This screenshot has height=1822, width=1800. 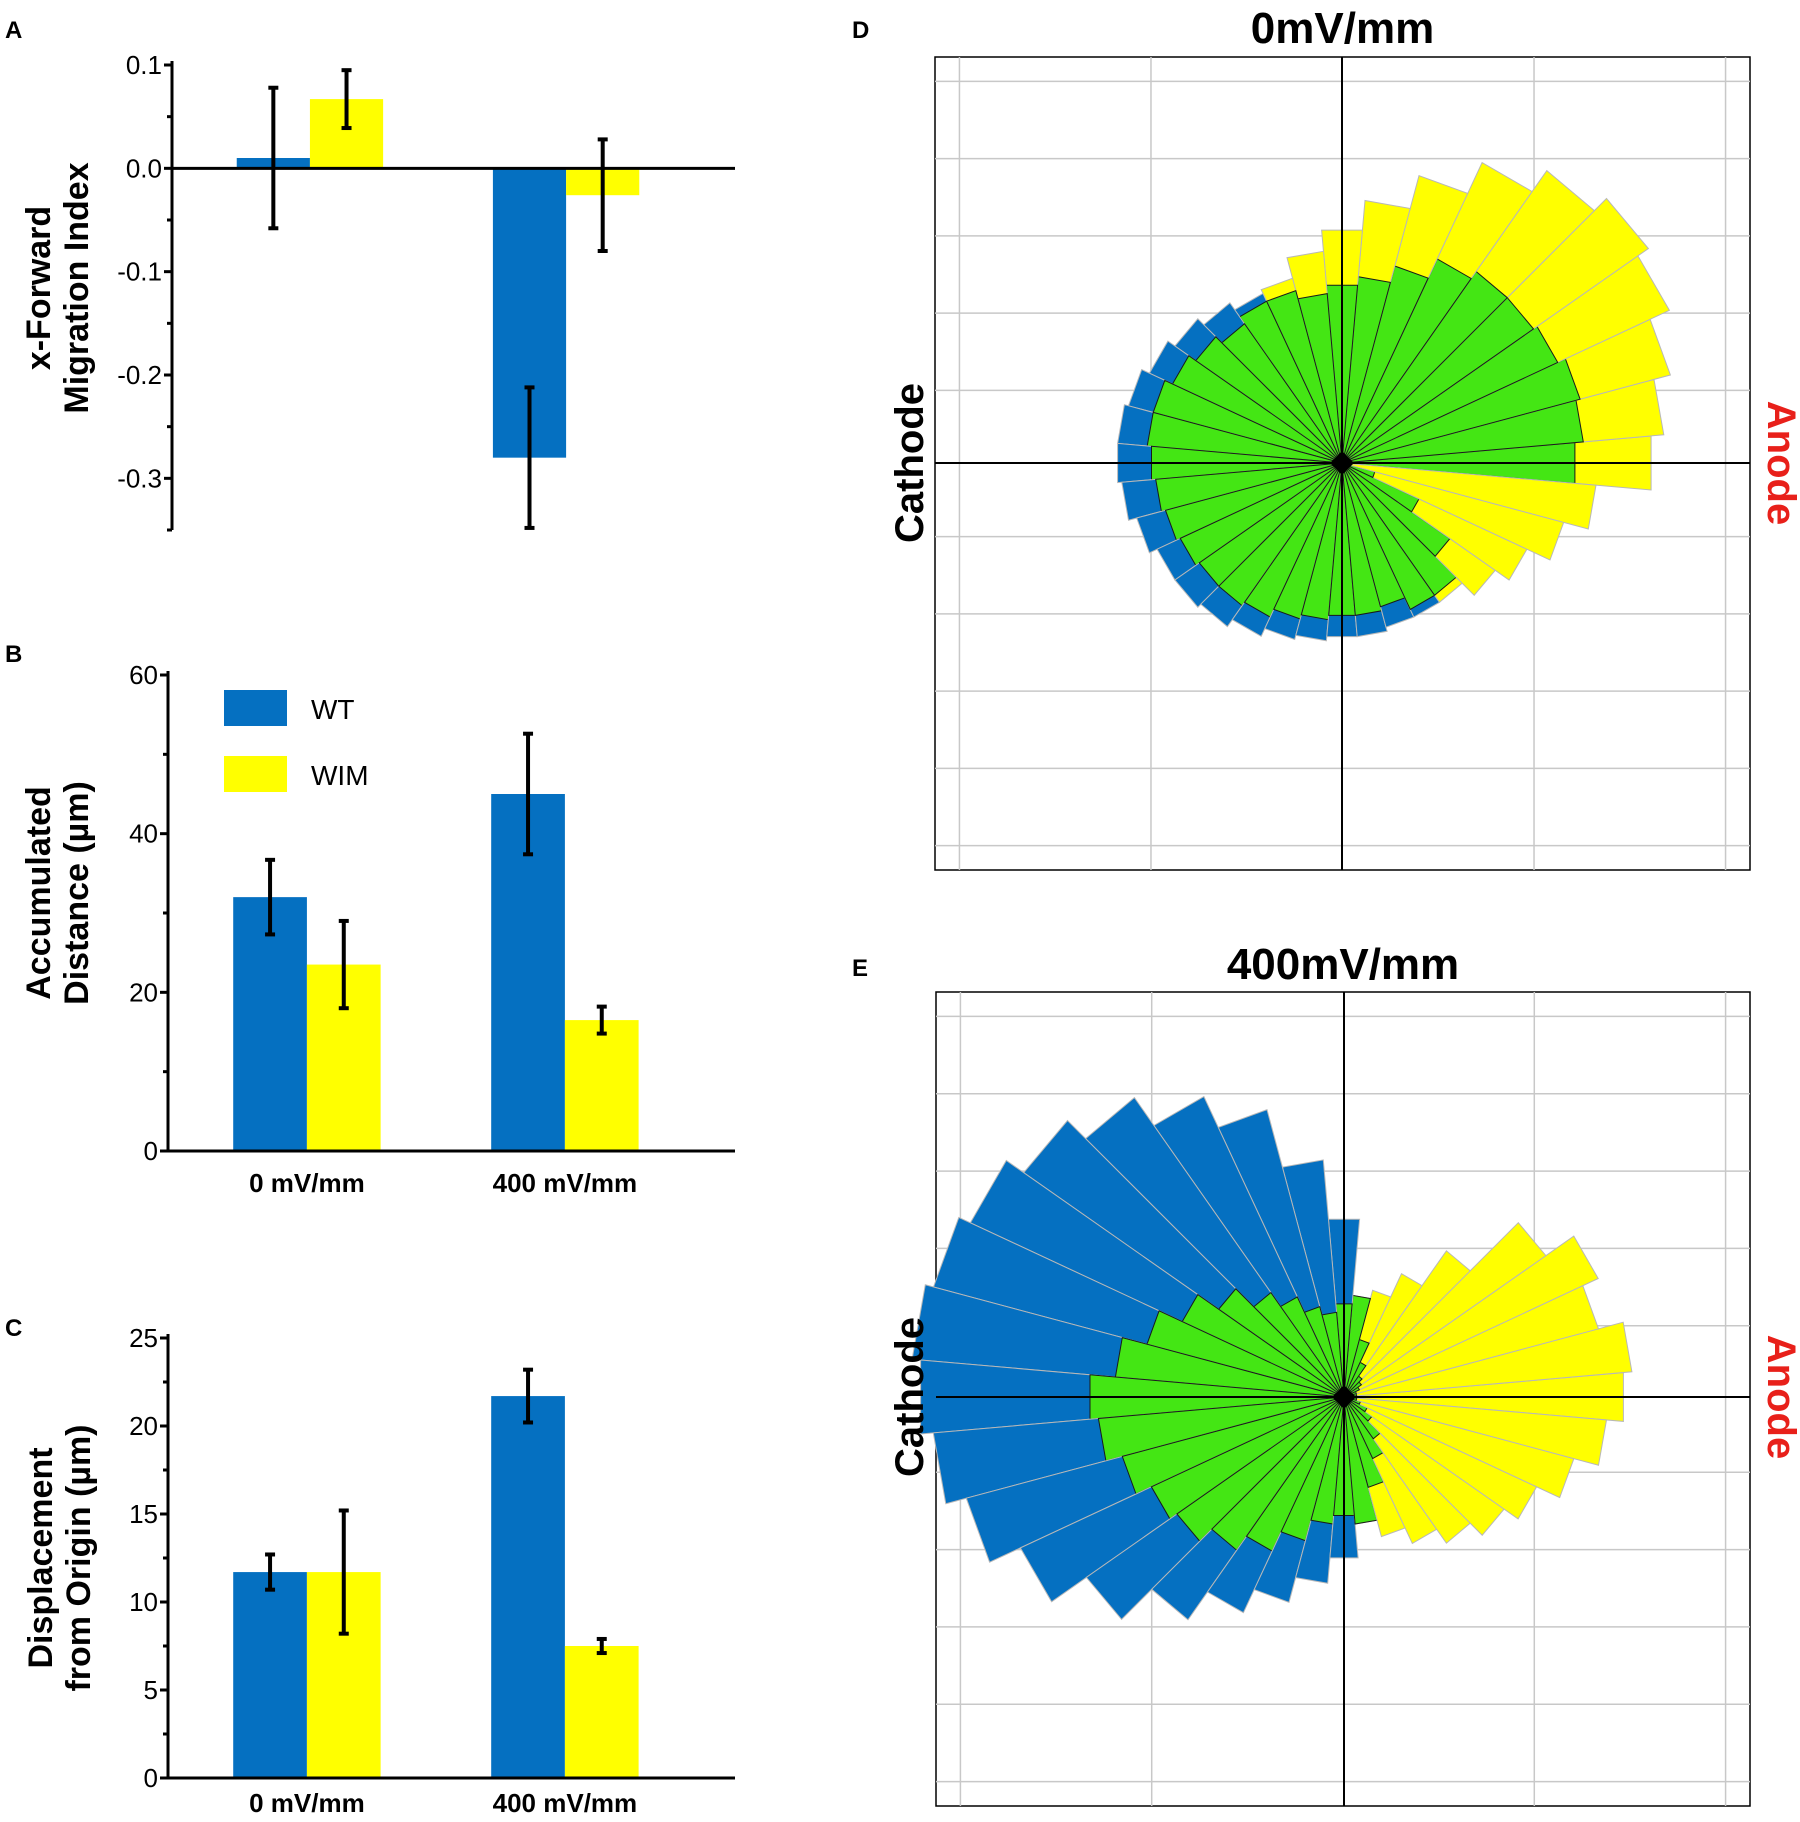 I want to click on rose-title: 0mV/mm, so click(x=1342, y=28).